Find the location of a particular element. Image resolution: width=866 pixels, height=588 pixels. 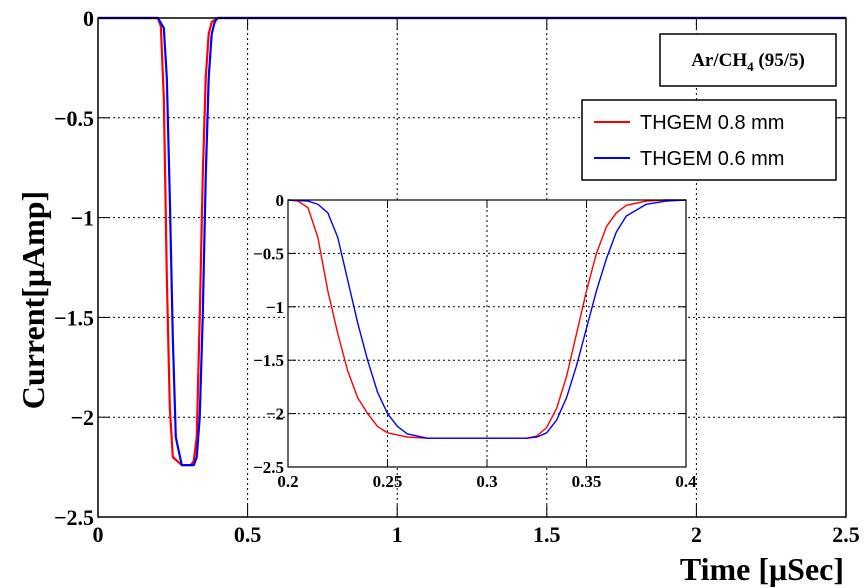

gas-annotation-main: Ar/CH is located at coordinates (719, 60).